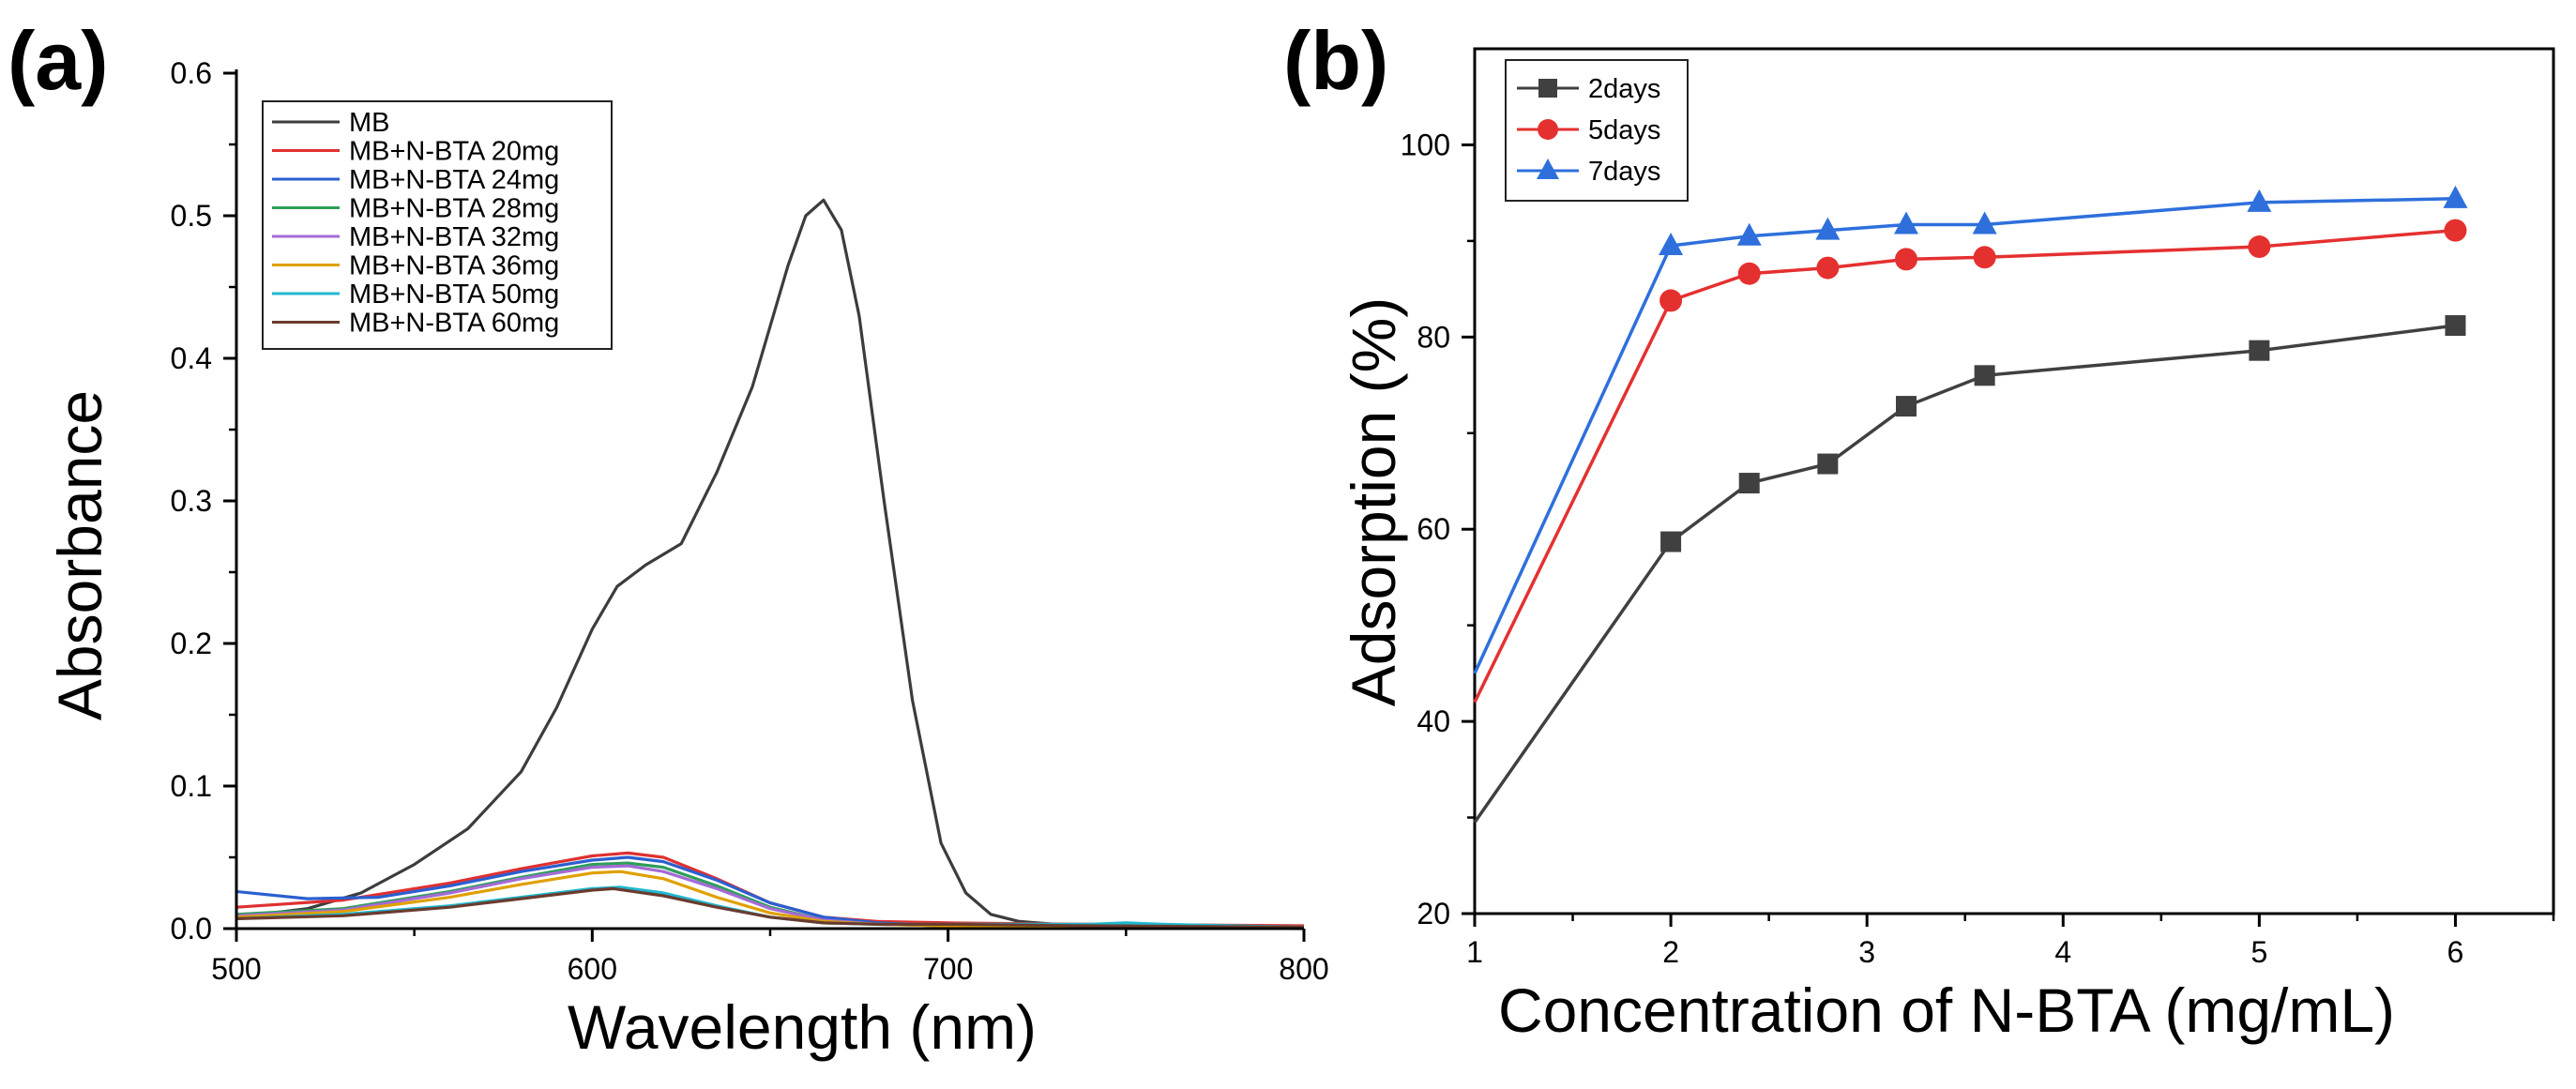 The image size is (2576, 1089). I want to click on series-line-mb-n-bta-20mg, so click(770, 889).